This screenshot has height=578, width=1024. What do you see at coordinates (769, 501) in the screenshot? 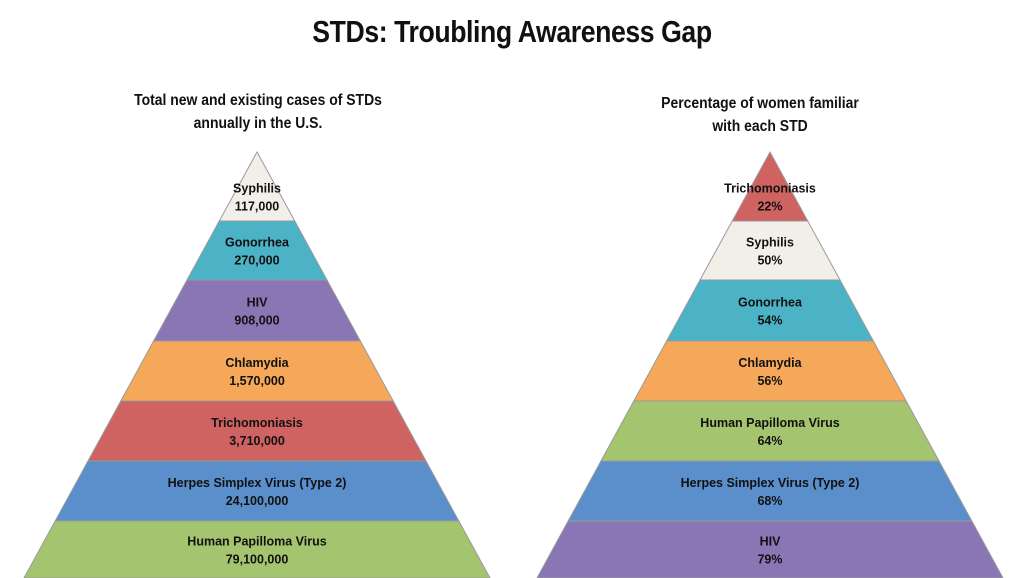
I see `right-band-value: 68%` at bounding box center [769, 501].